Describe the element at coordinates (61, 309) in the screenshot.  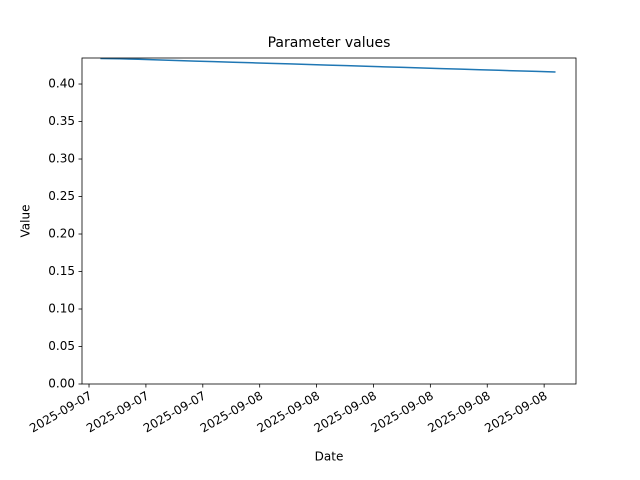
I see `y-tick-label: 0.10` at that location.